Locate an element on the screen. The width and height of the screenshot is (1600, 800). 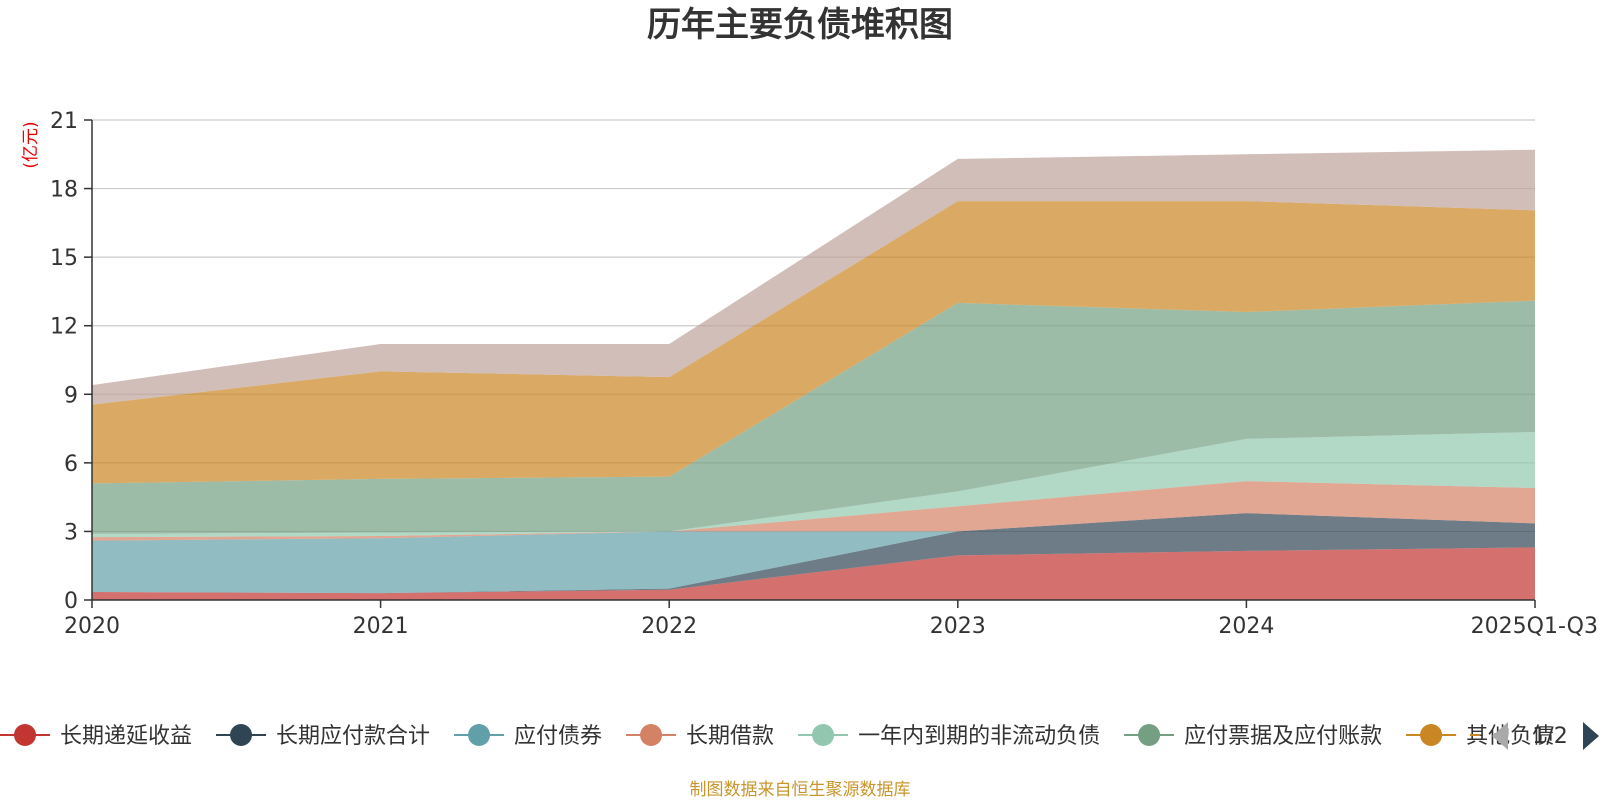
x-tick-label: 2022 is located at coordinates (669, 626).